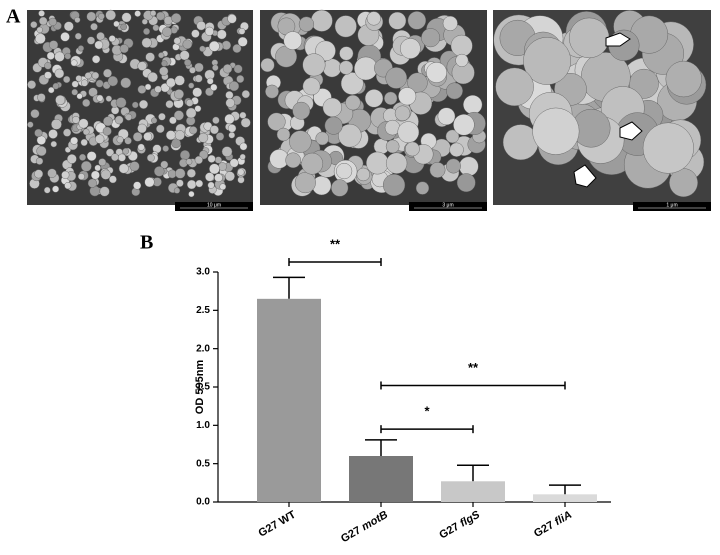 This screenshot has height=555, width=720. I want to click on scale-box, so click(214, 206).